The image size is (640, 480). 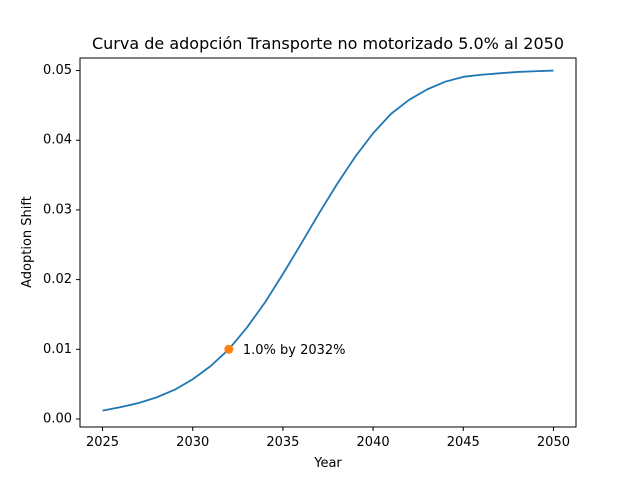 I want to click on x-tick-label: 2030, so click(x=192, y=442).